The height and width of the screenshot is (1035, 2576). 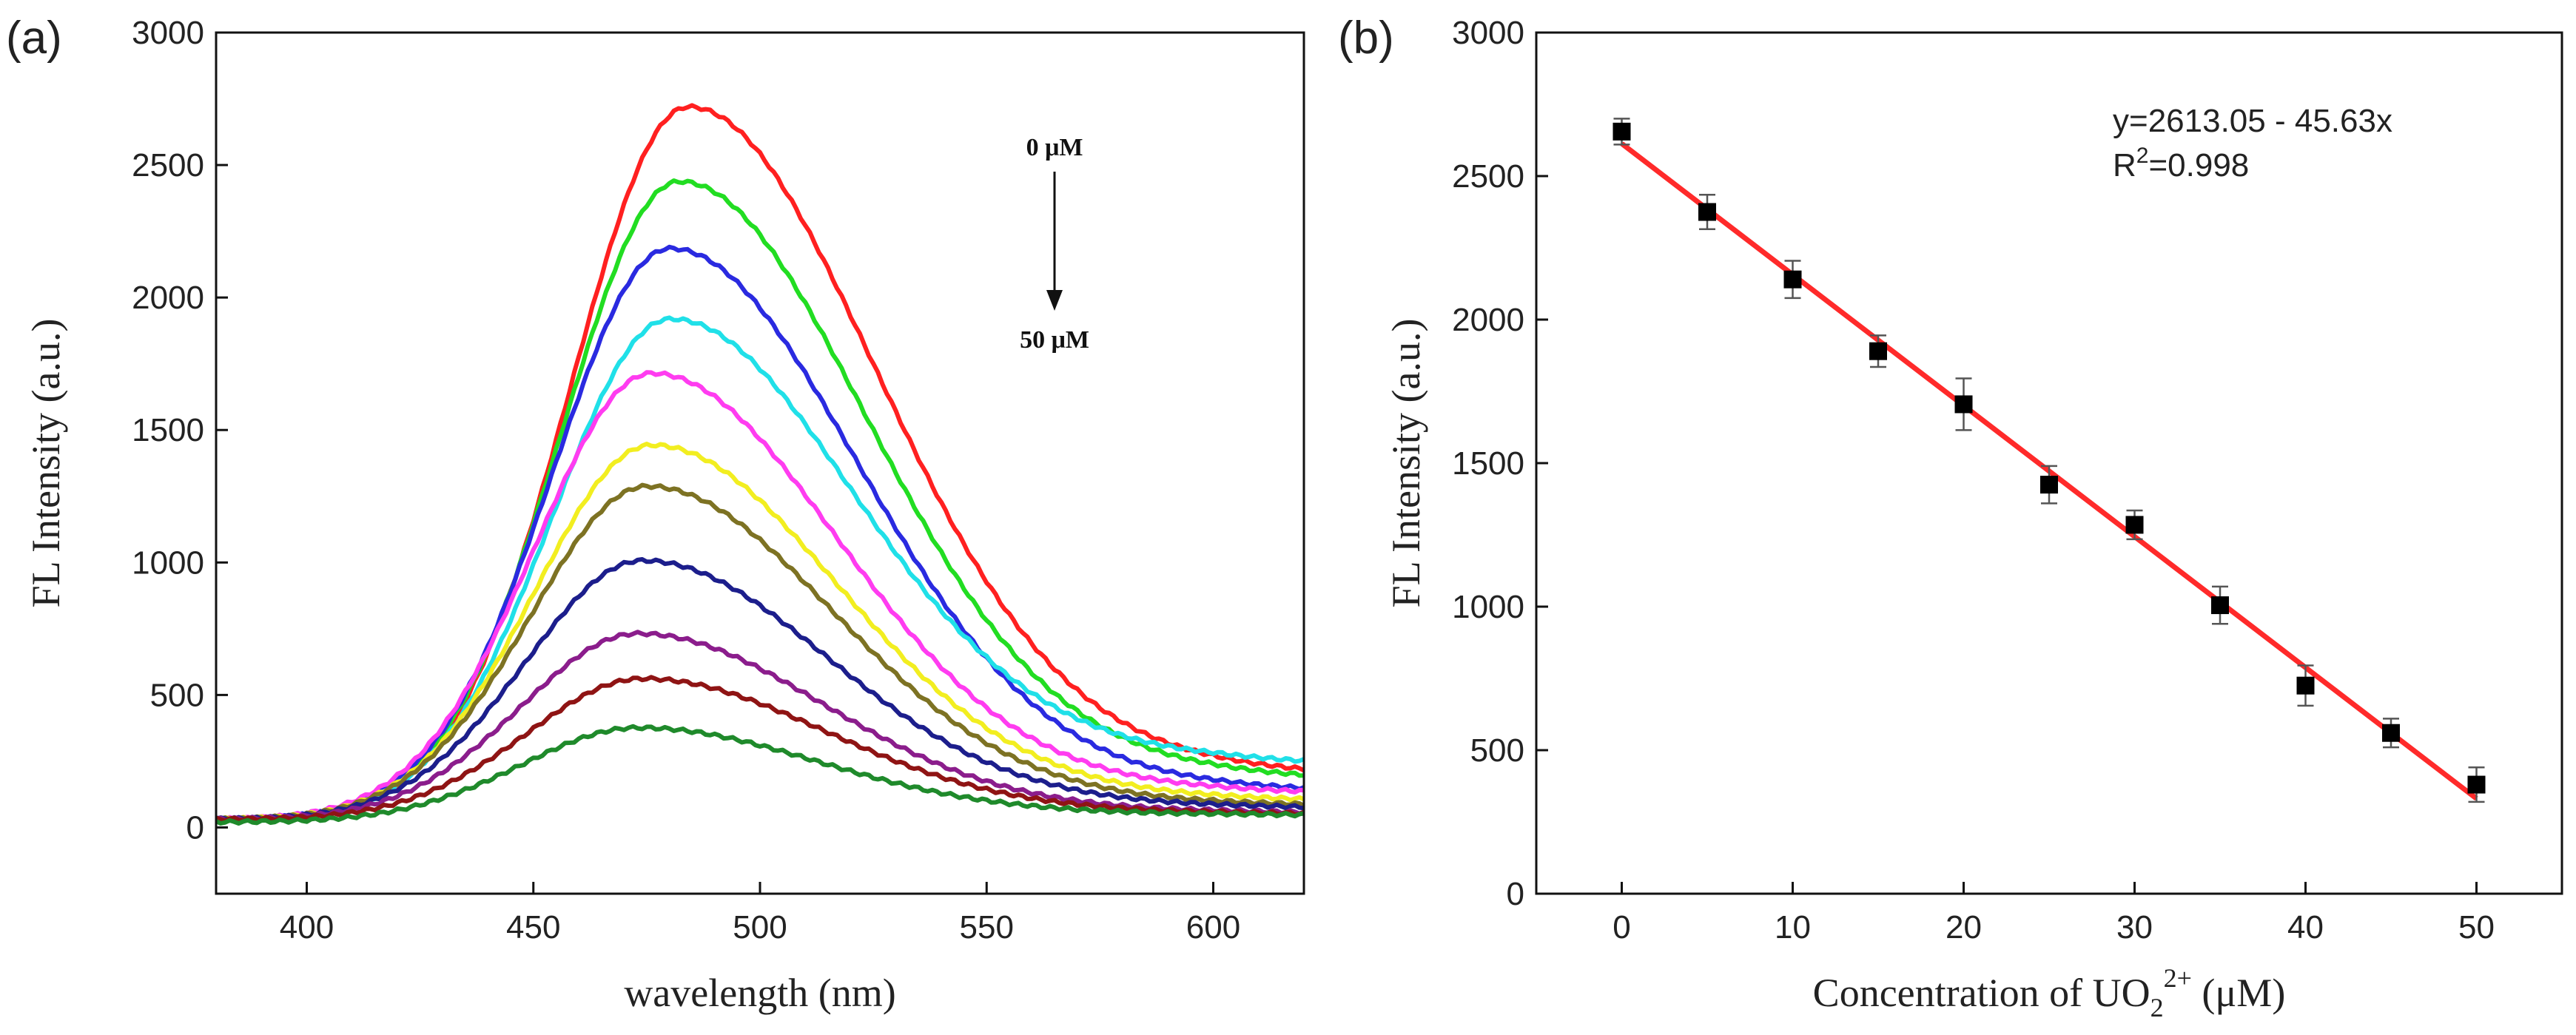 What do you see at coordinates (1515, 894) in the screenshot?
I see `b-y-tick-label: 0` at bounding box center [1515, 894].